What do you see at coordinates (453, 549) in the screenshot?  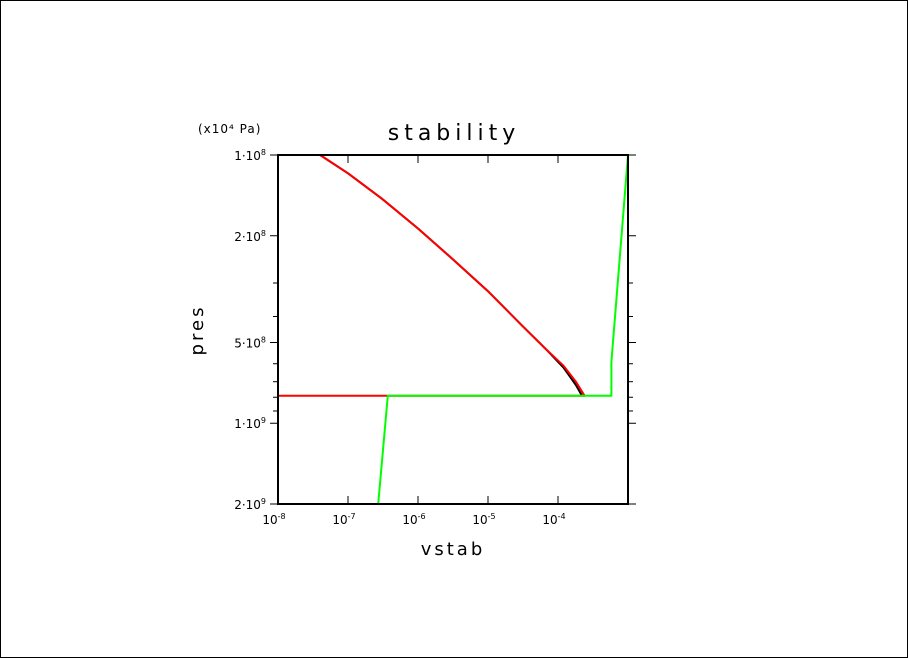 I see `x-axis-label: vstab` at bounding box center [453, 549].